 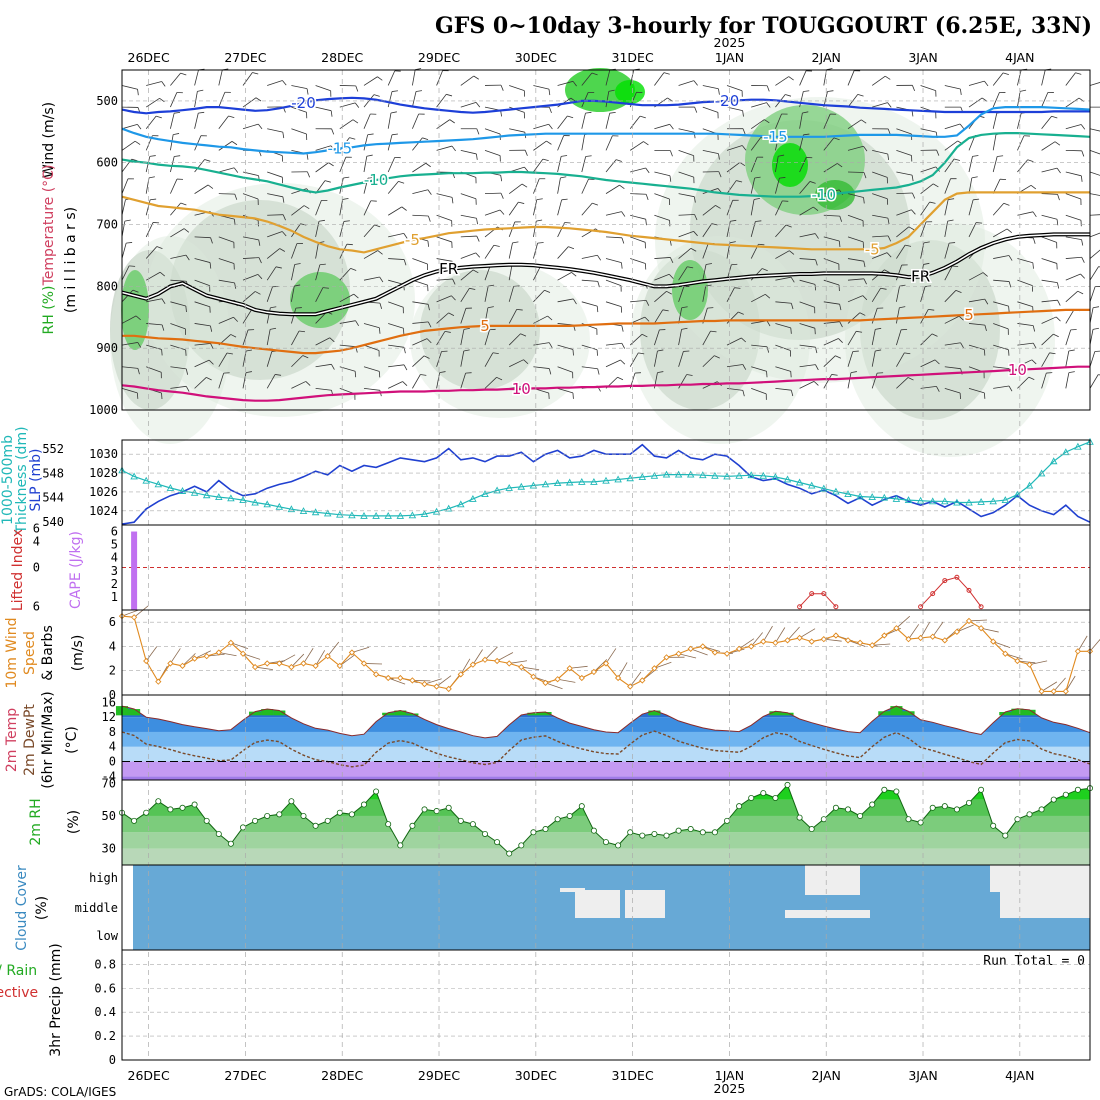 What do you see at coordinates (340, 149) in the screenshot?
I see `temp-contour-label: -15` at bounding box center [340, 149].